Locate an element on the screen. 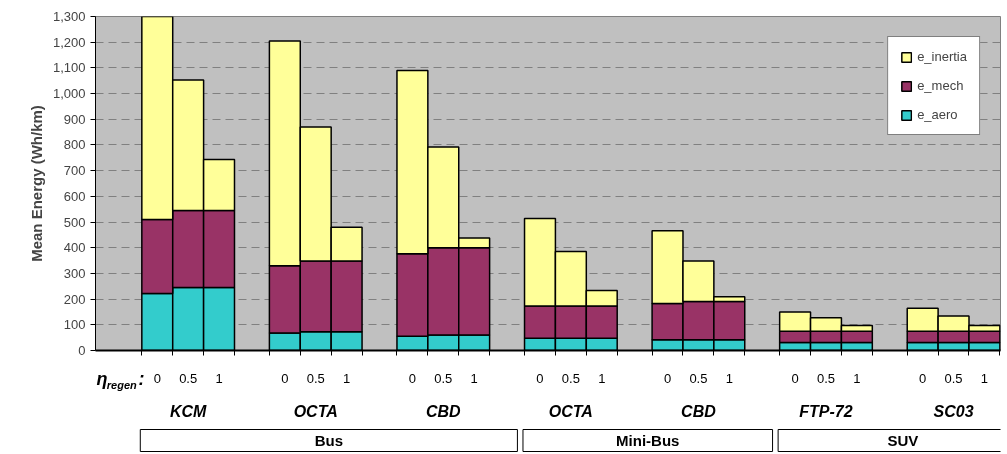 Image resolution: width=1007 pixels, height=454 pixels. y-axis-title: Mean Energy (Wh/km) is located at coordinates (36, 183).